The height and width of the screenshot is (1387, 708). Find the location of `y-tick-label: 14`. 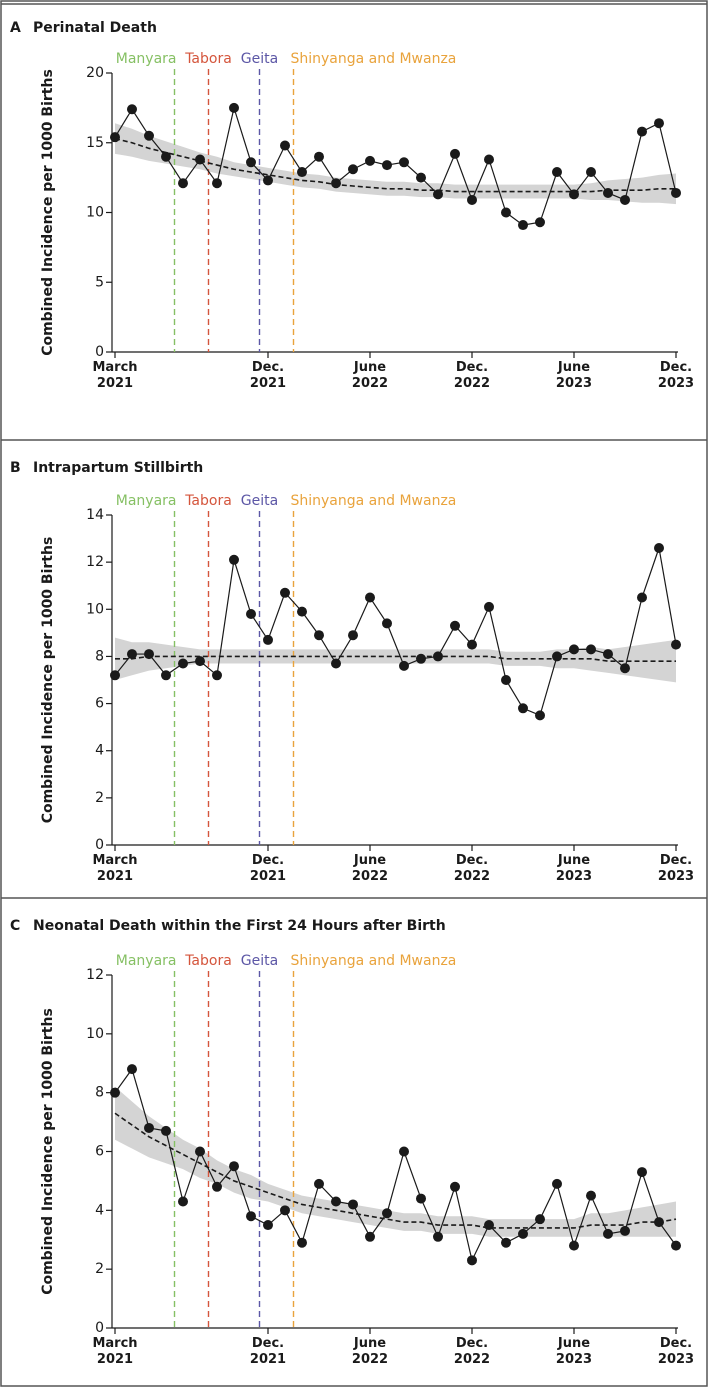

y-tick-label: 14 is located at coordinates (95, 515).